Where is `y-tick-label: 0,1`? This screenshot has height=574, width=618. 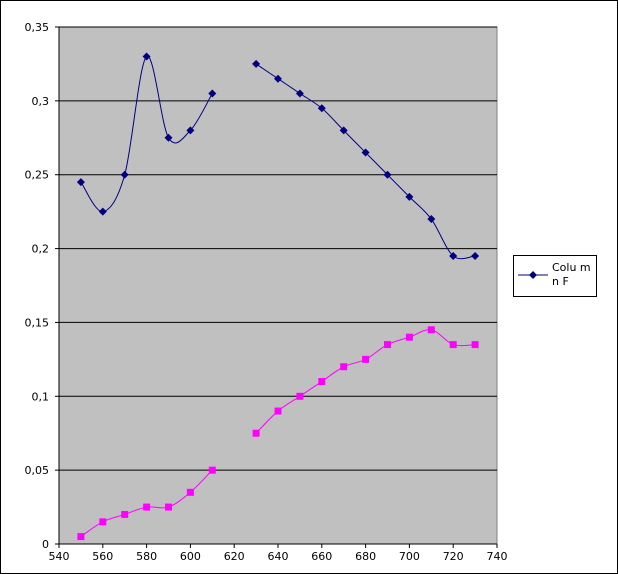
y-tick-label: 0,1 is located at coordinates (41, 396).